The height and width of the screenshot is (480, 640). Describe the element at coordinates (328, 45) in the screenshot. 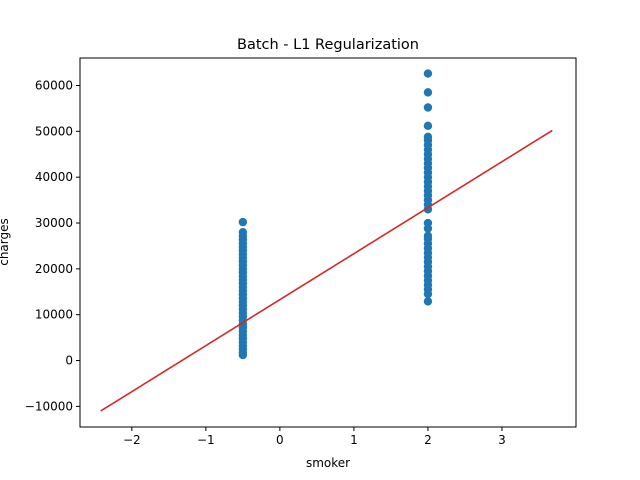

I see `chart-title: Batch - L1 Regularization` at that location.